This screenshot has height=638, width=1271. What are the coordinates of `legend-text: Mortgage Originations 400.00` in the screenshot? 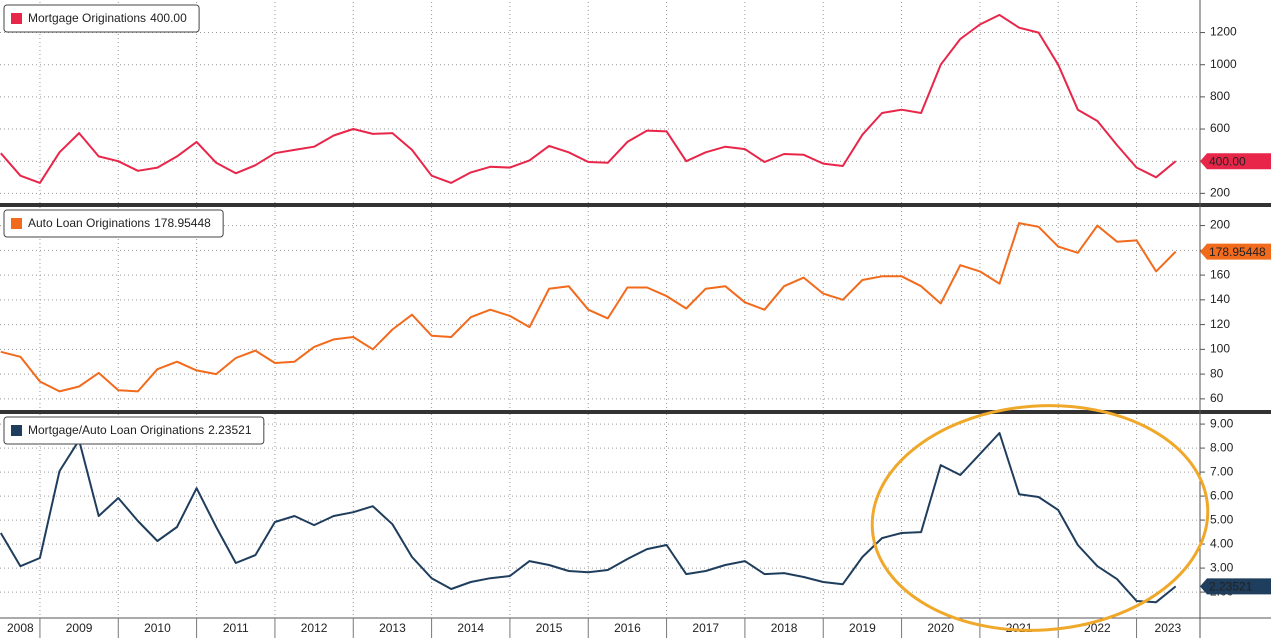 It's located at (107, 18).